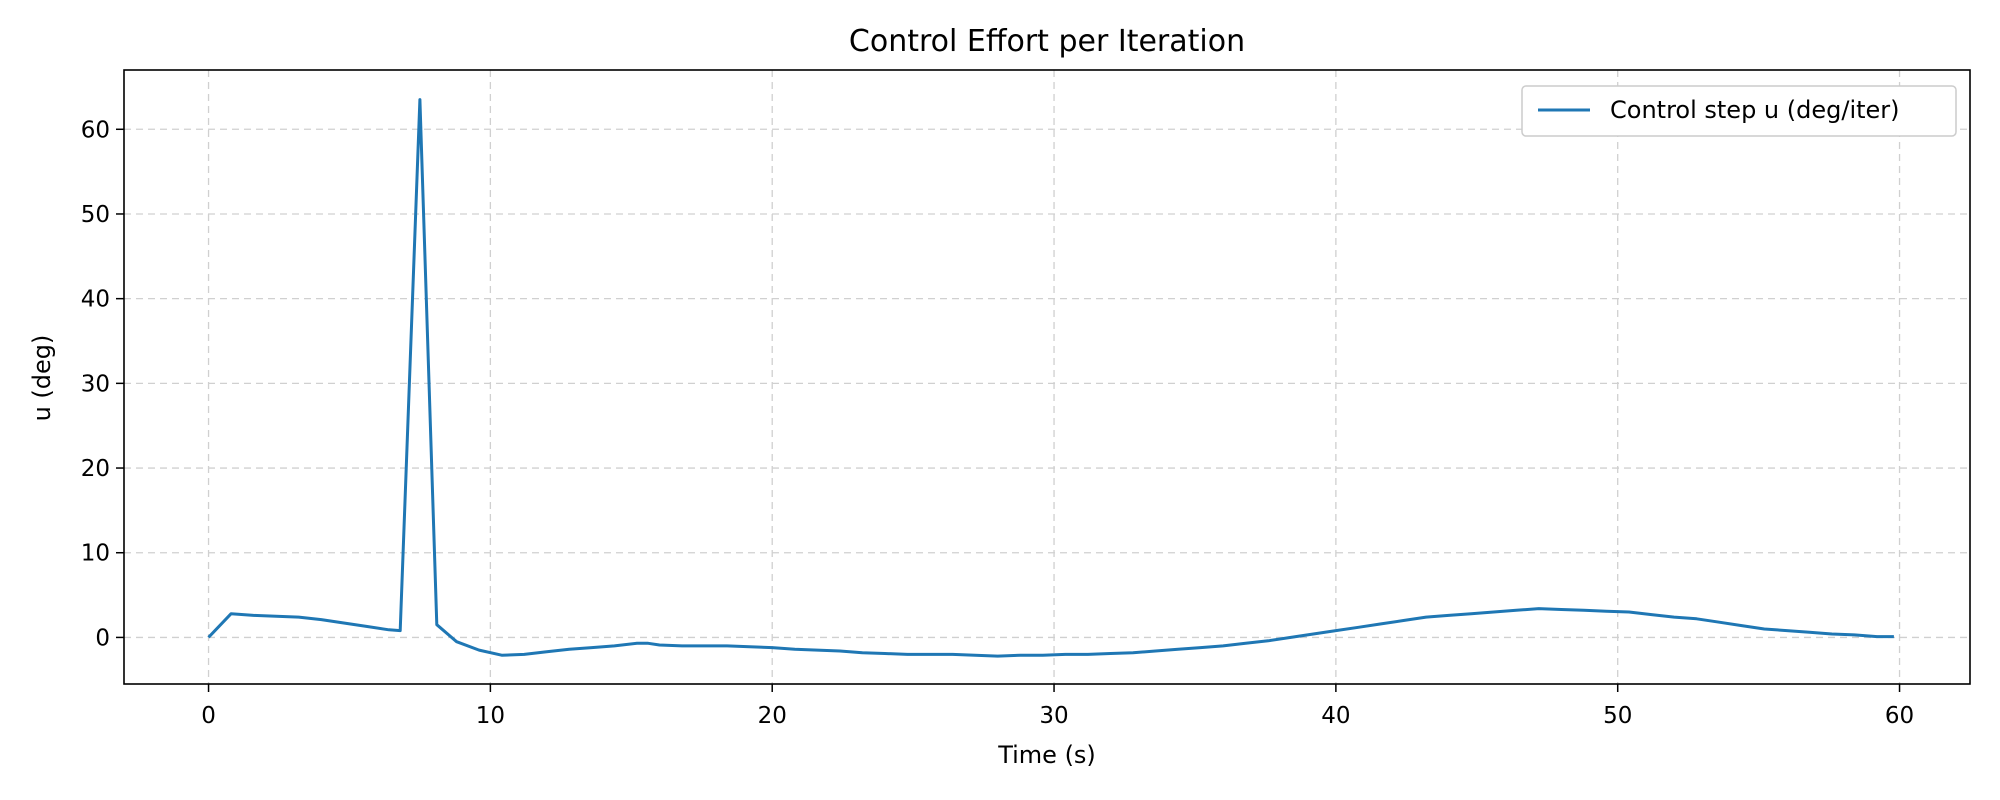 The height and width of the screenshot is (800, 2000). I want to click on y-tick-label: 10, so click(95, 554).